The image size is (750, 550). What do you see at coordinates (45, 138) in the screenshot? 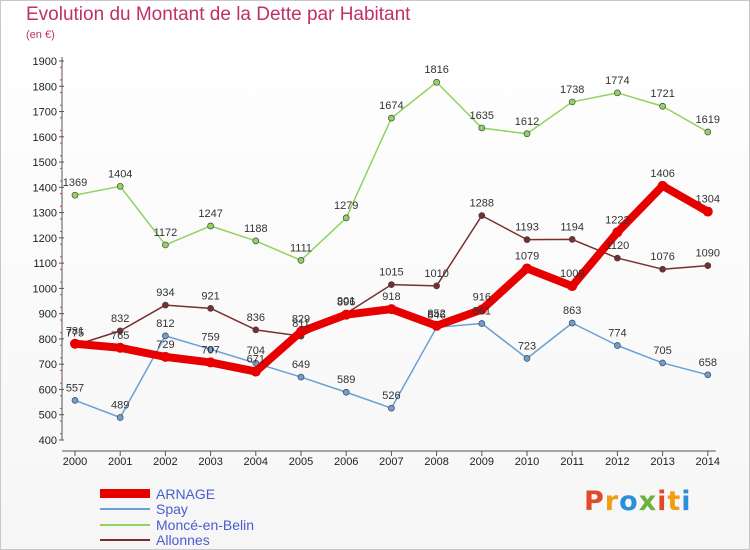
I see `y-tick-label: 1600` at bounding box center [45, 138].